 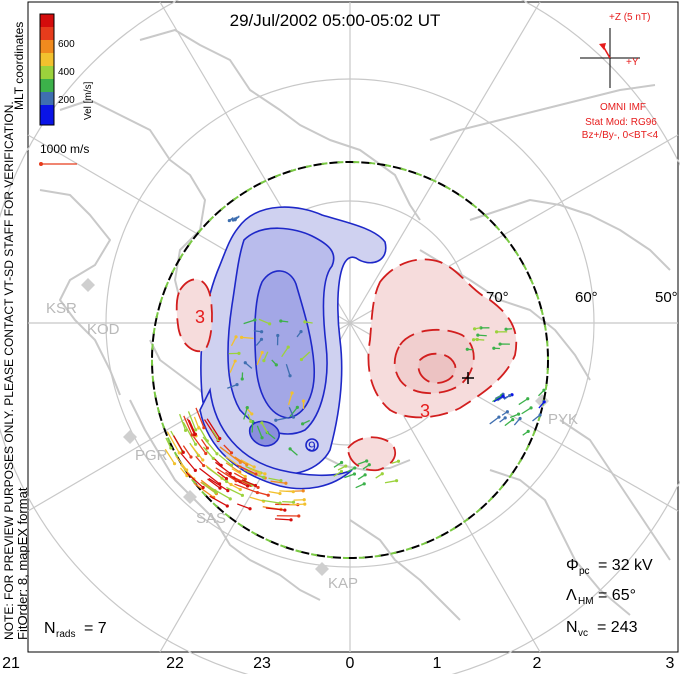 I want to click on station-kap-label: KAP, so click(x=343, y=583).